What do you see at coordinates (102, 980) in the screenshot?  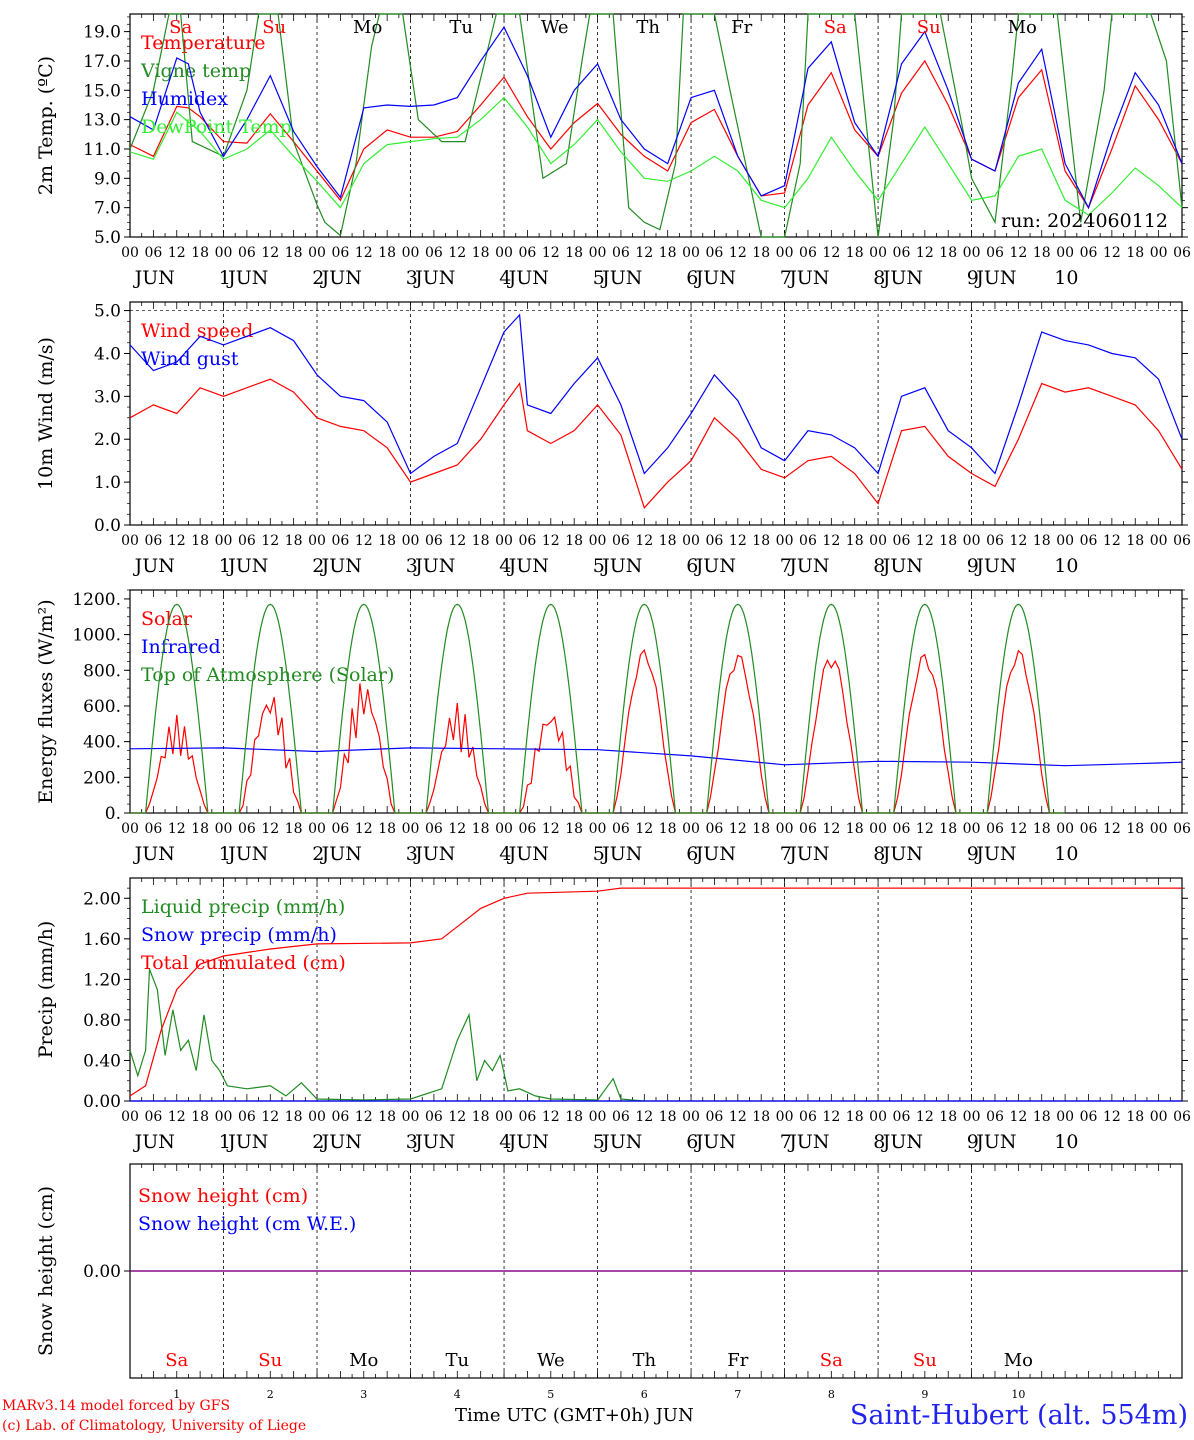 I see `y-tick-label: 1.20` at bounding box center [102, 980].